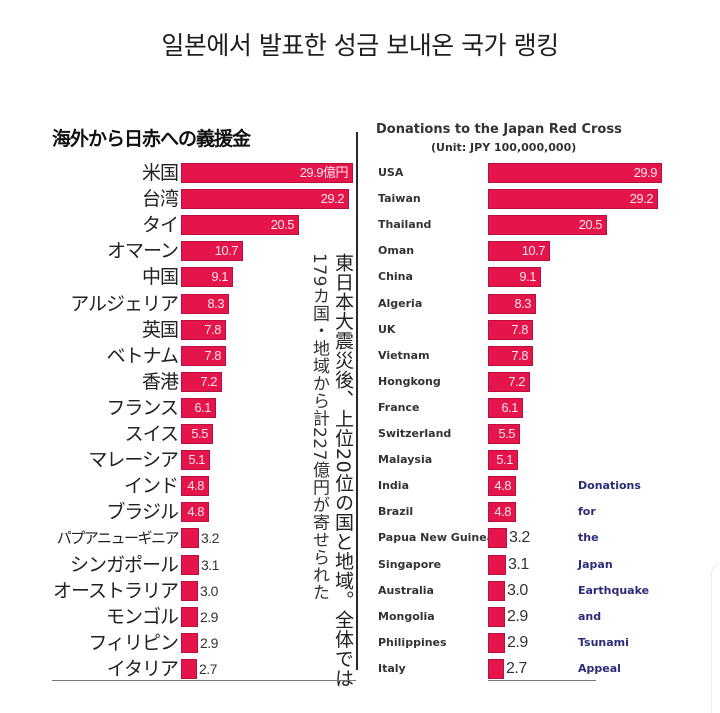 The image size is (720, 713). I want to click on bar: 4.8, so click(502, 512).